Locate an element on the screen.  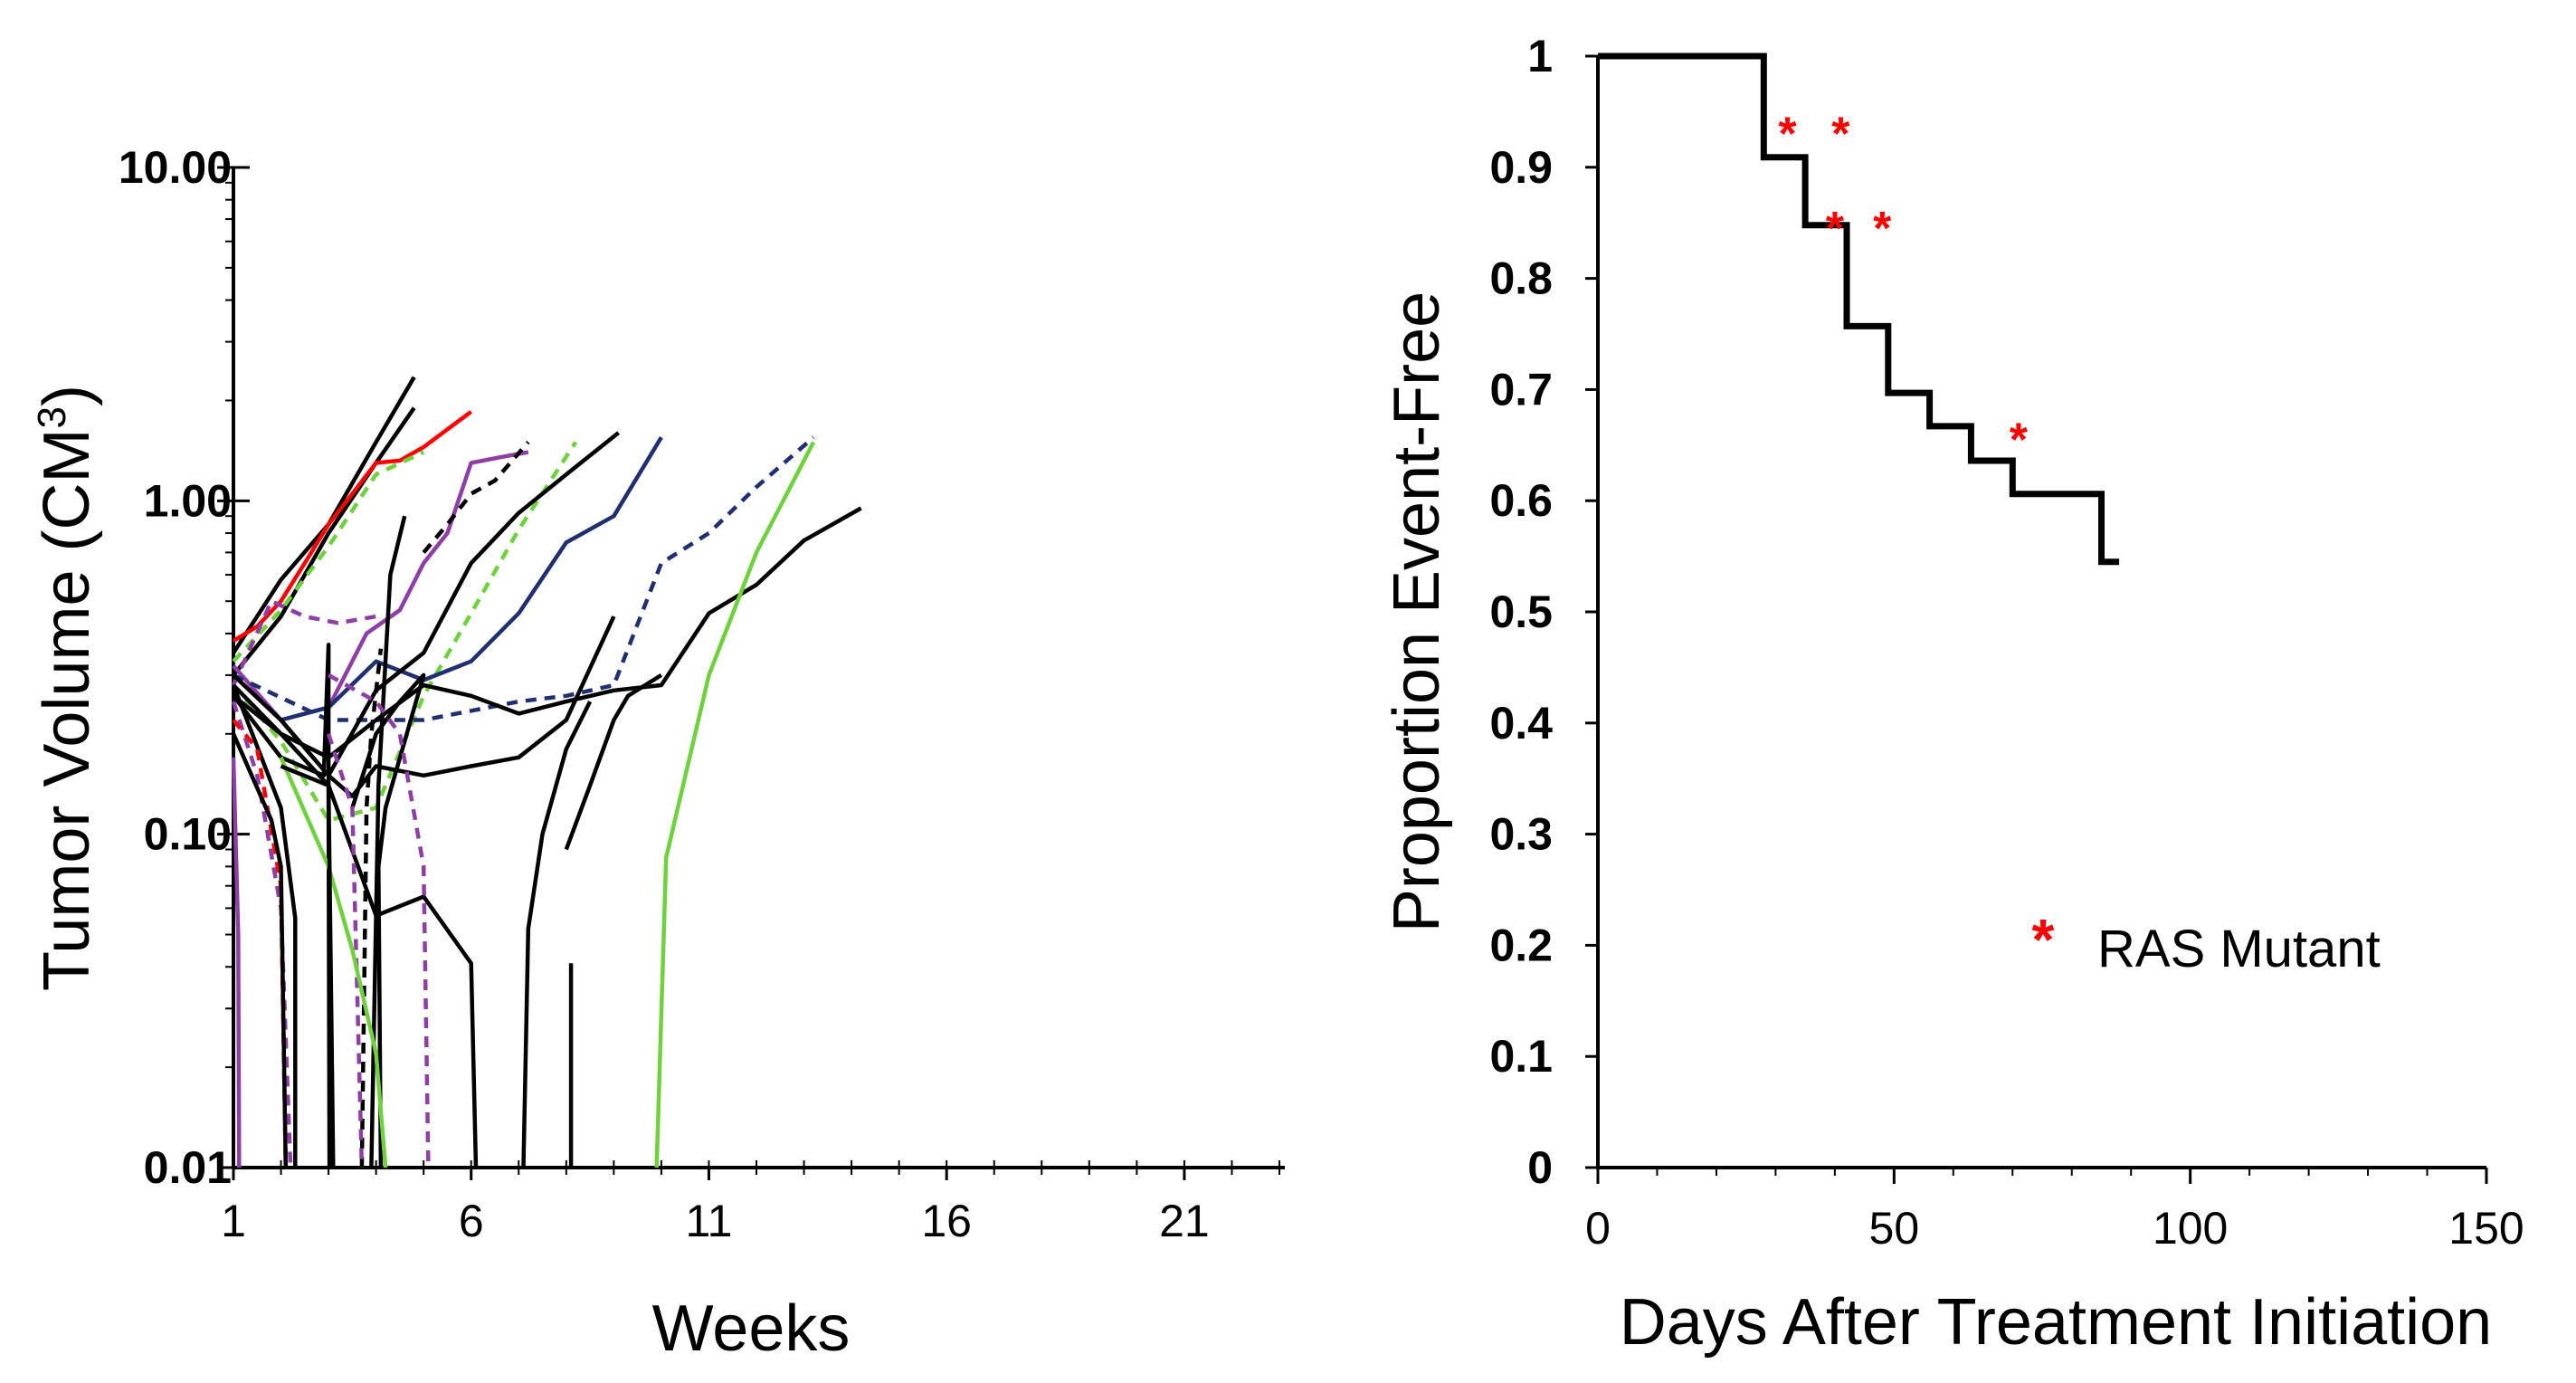
left-y-tick-label: 0.10 is located at coordinates (188, 835).